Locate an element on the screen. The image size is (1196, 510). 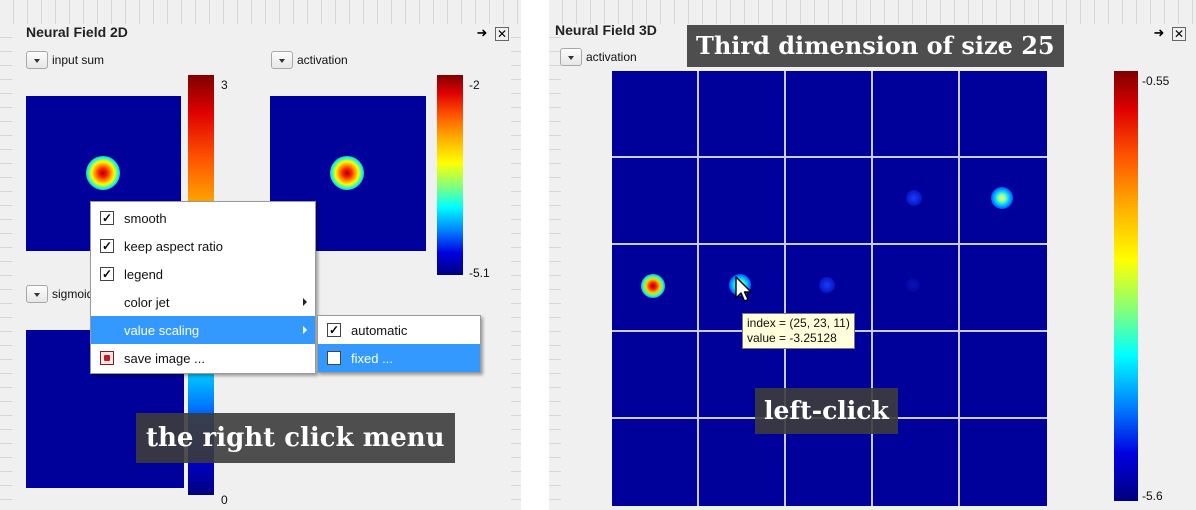
menu-item-label: smooth is located at coordinates (145, 218).